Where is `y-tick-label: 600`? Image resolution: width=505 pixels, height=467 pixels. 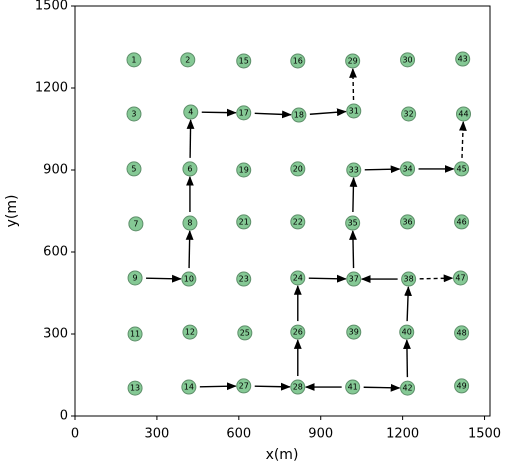
y-tick-label: 600 is located at coordinates (55, 252).